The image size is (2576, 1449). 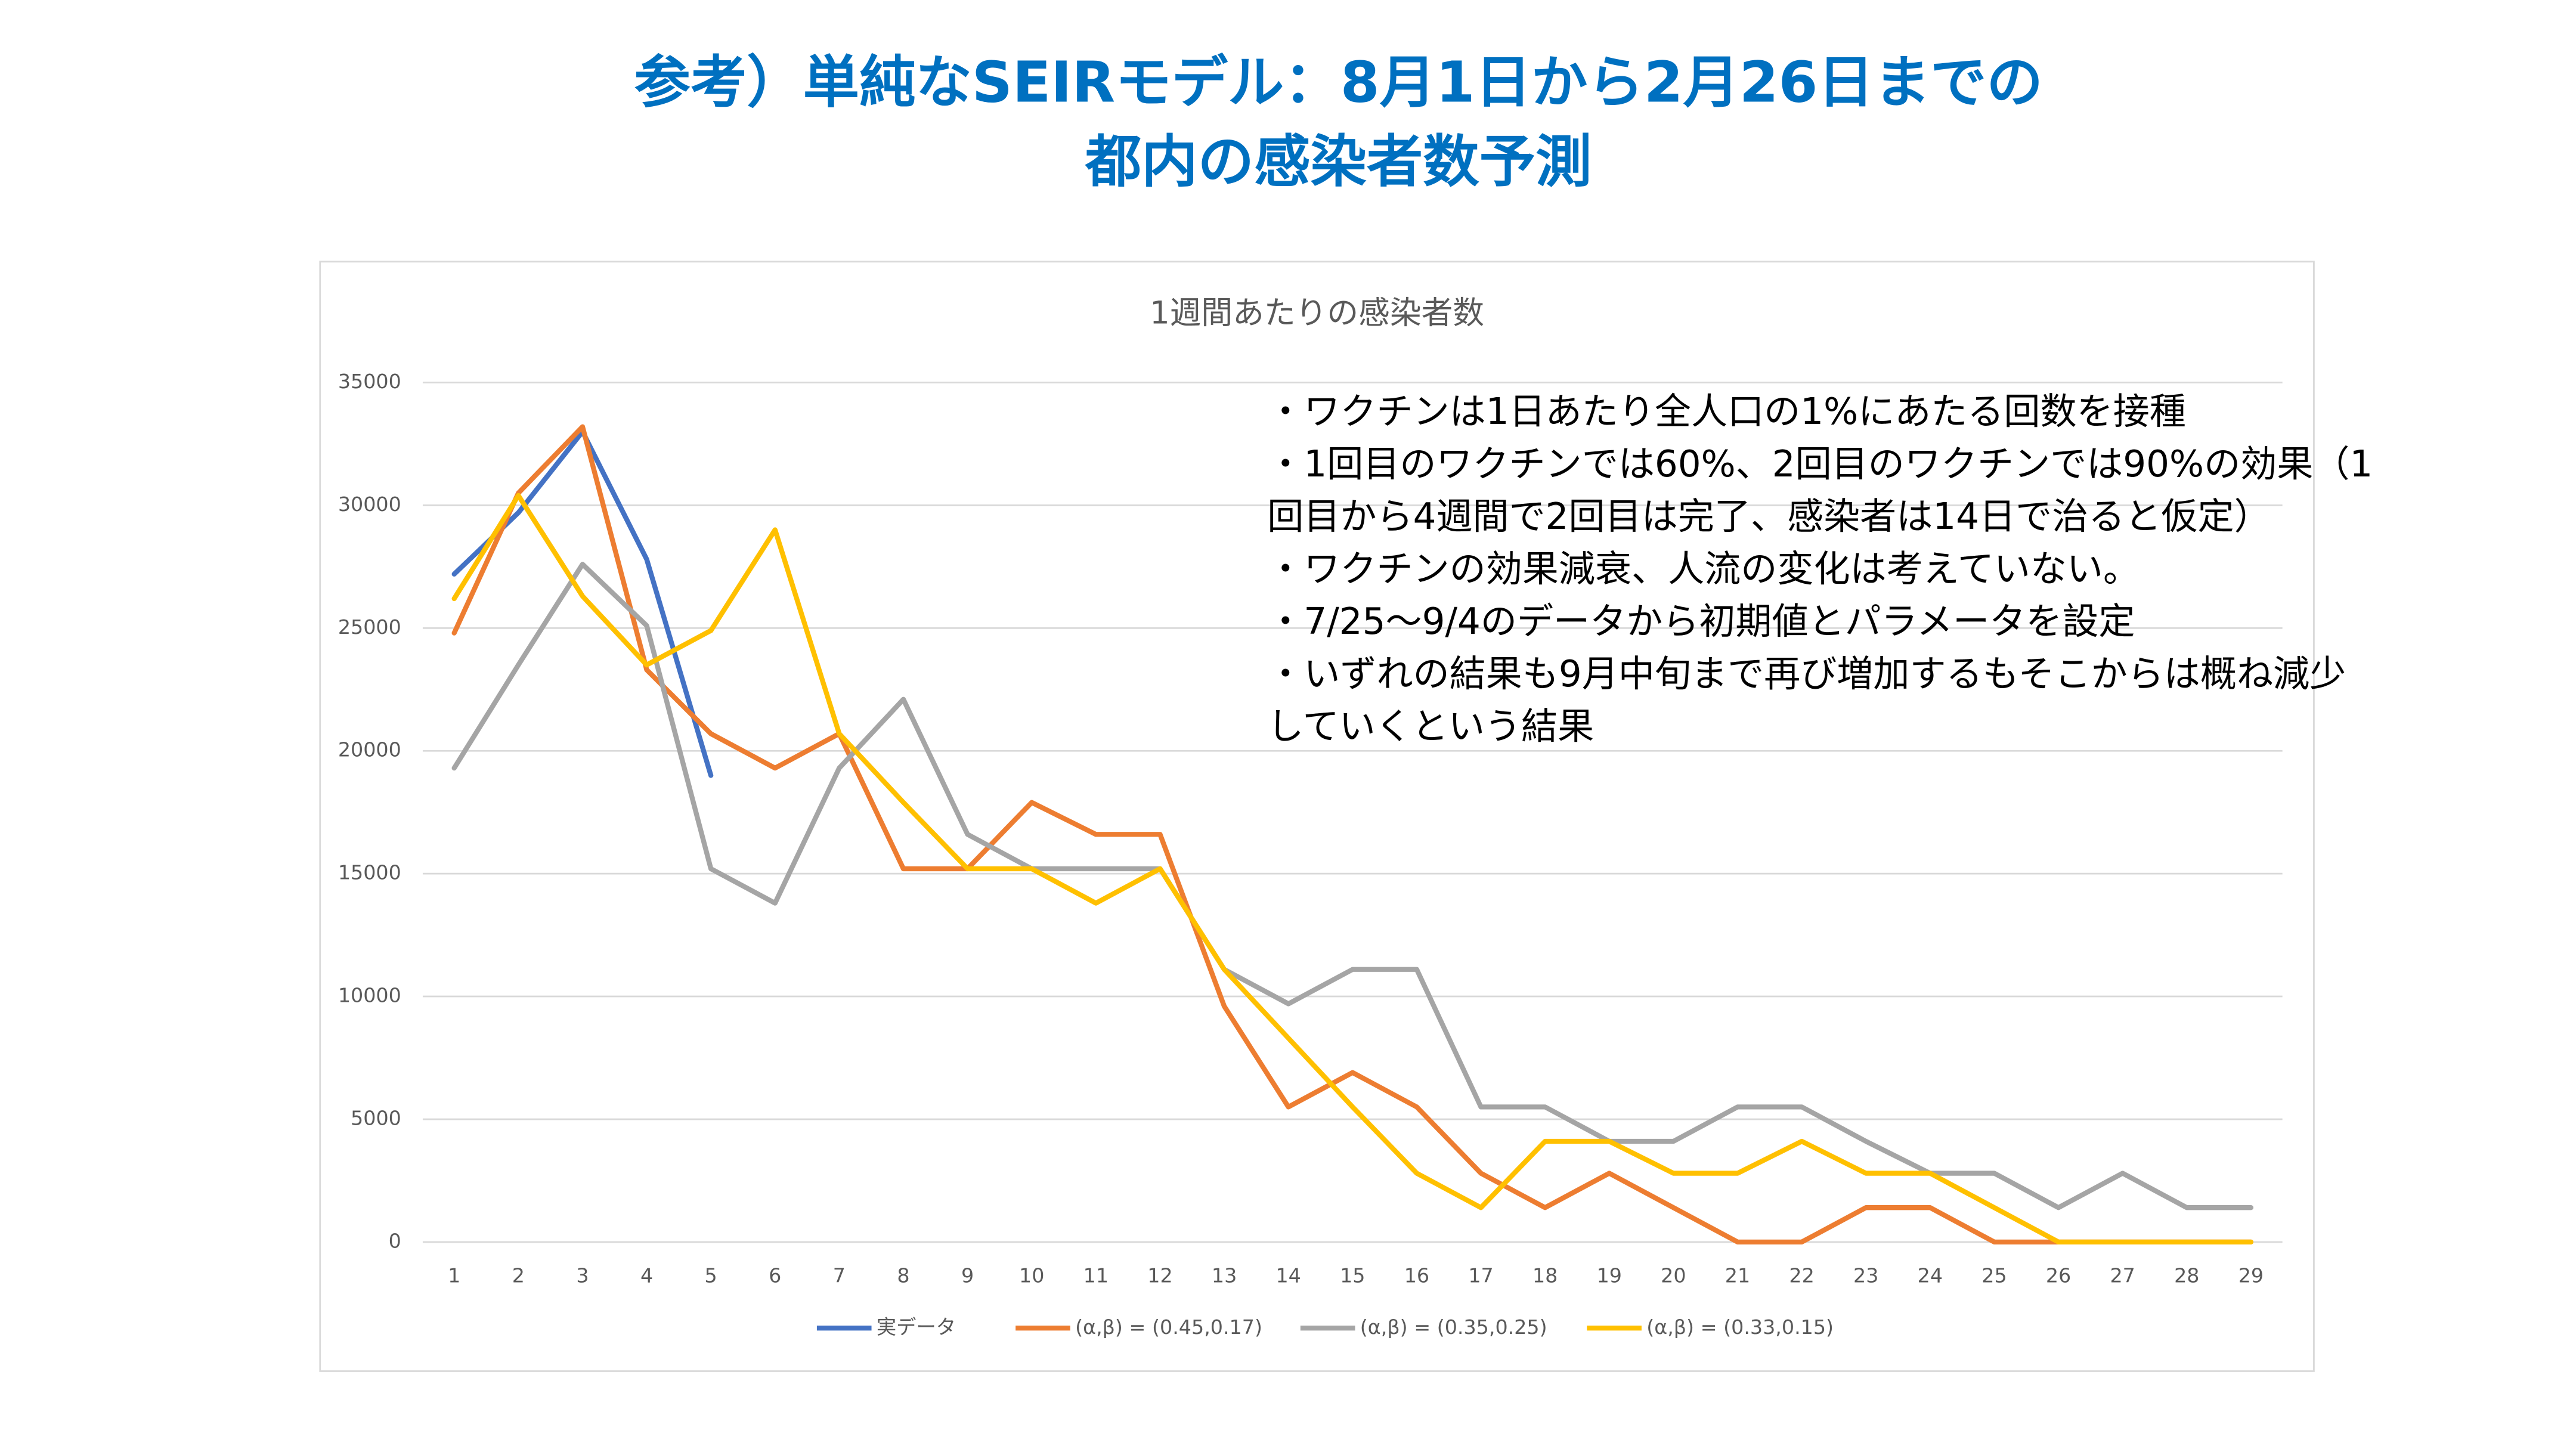 What do you see at coordinates (1701, 622) in the screenshot?
I see `annotation: ・7/25〜9/4のデータから初期値とパラメータを設定` at bounding box center [1701, 622].